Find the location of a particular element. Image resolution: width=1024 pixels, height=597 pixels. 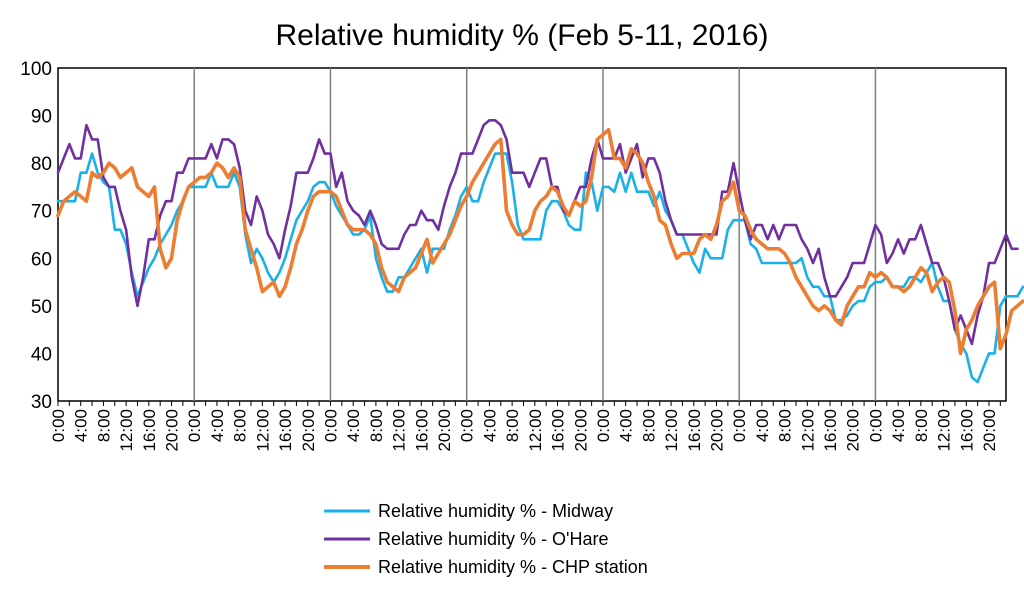

legend-label: Relative humidity % - Midway is located at coordinates (495, 511).